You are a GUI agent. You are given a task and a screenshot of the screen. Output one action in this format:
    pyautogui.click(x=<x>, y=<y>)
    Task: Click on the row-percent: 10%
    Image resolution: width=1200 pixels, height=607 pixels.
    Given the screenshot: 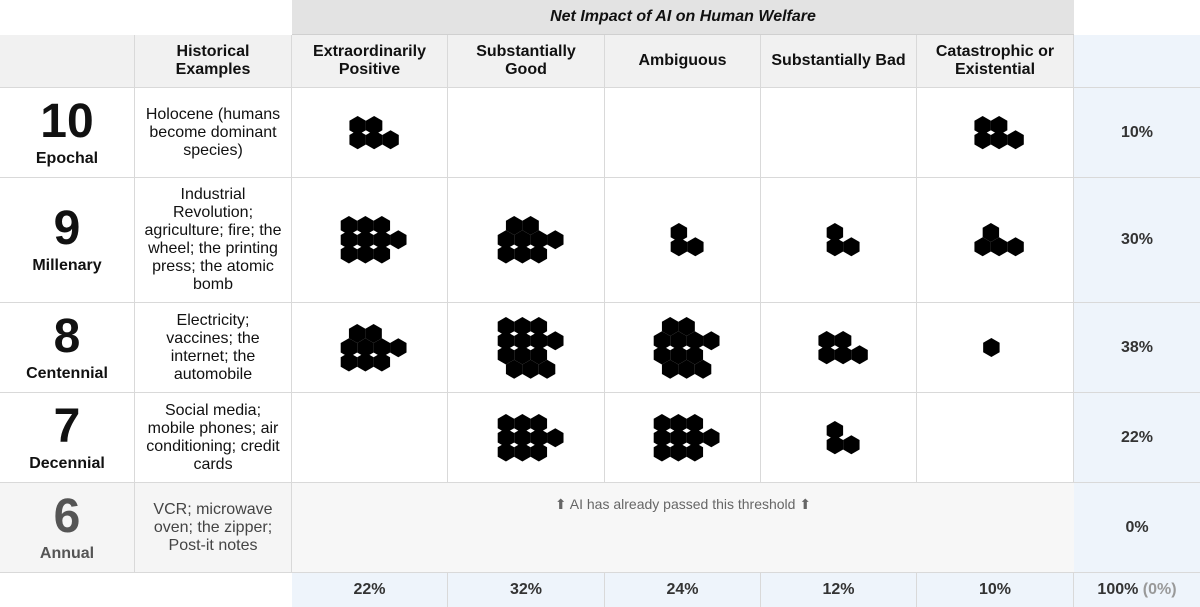 What is the action you would take?
    pyautogui.click(x=1137, y=133)
    